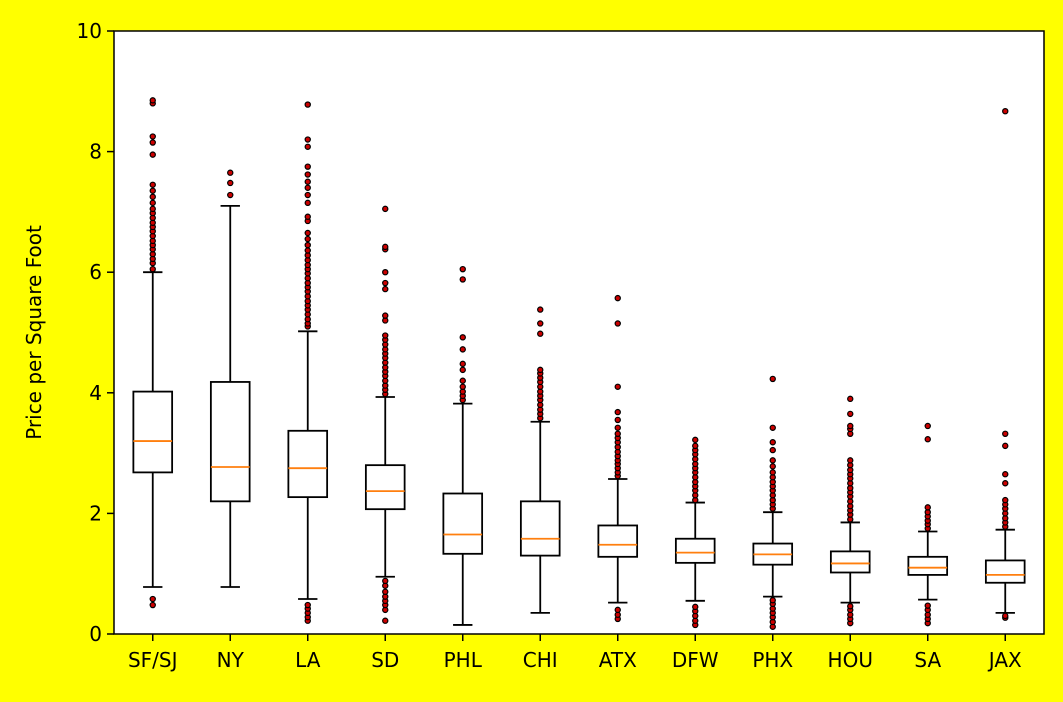 Image resolution: width=1063 pixels, height=702 pixels. What do you see at coordinates (95, 393) in the screenshot?
I see `y-tick-label-2: 4` at bounding box center [95, 393].